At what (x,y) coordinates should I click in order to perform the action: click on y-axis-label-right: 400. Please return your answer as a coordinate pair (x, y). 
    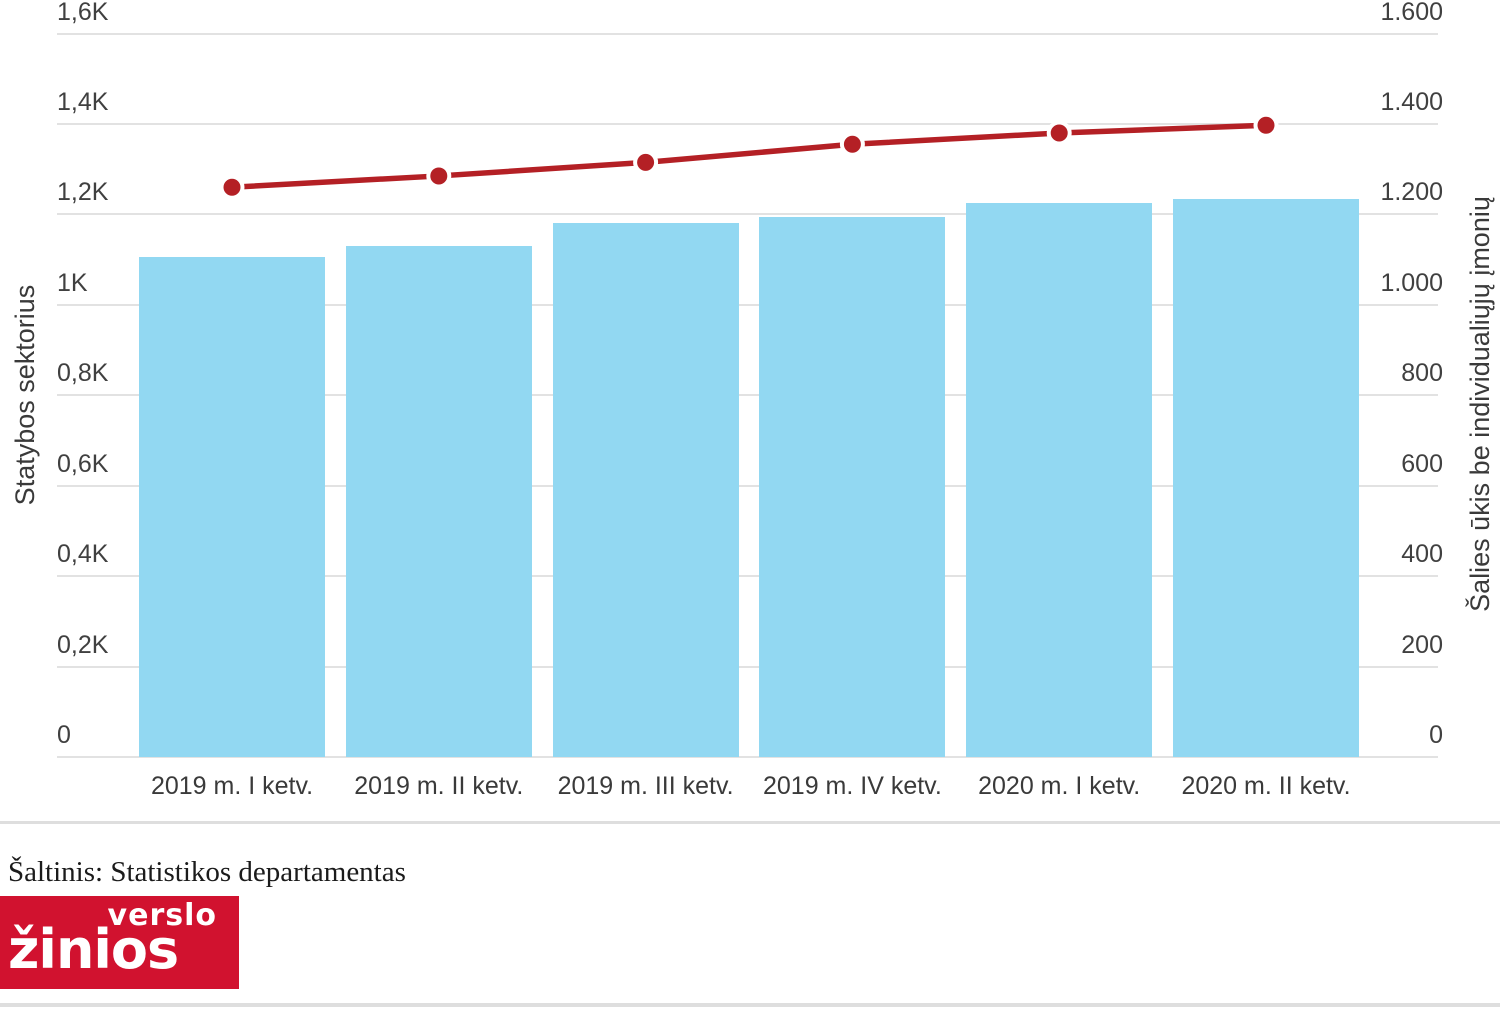
    Looking at the image, I should click on (1422, 554).